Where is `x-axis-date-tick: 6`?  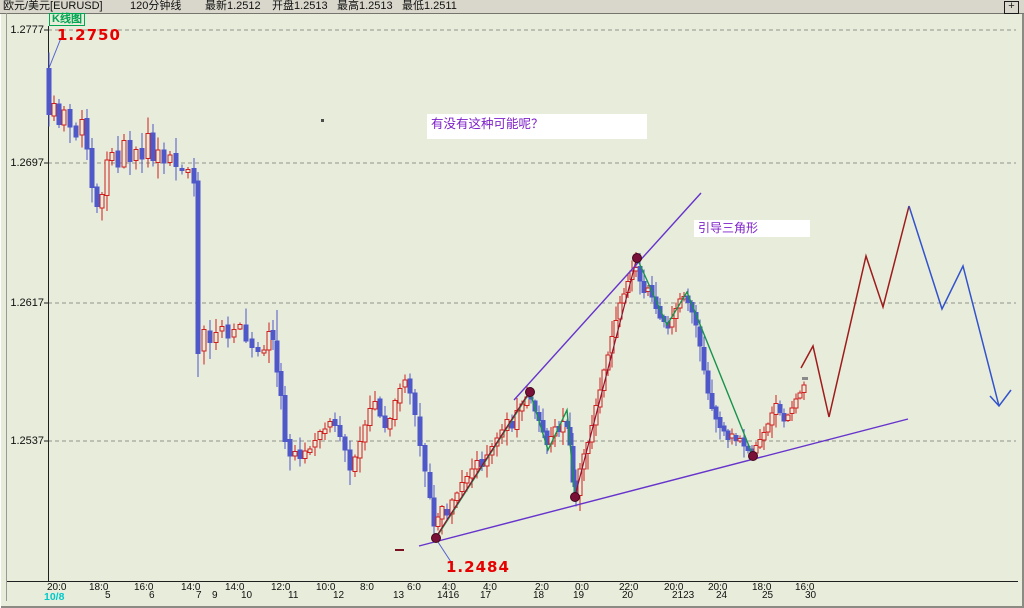
x-axis-date-tick: 6 is located at coordinates (152, 595).